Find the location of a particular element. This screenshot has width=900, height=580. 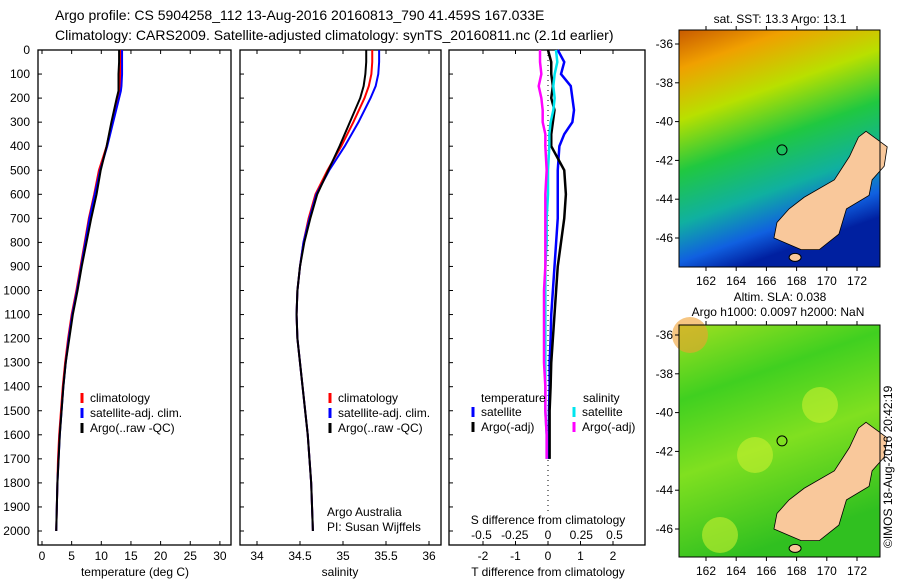

sdiff-tick-label: -0.5 is located at coordinates (481, 535).